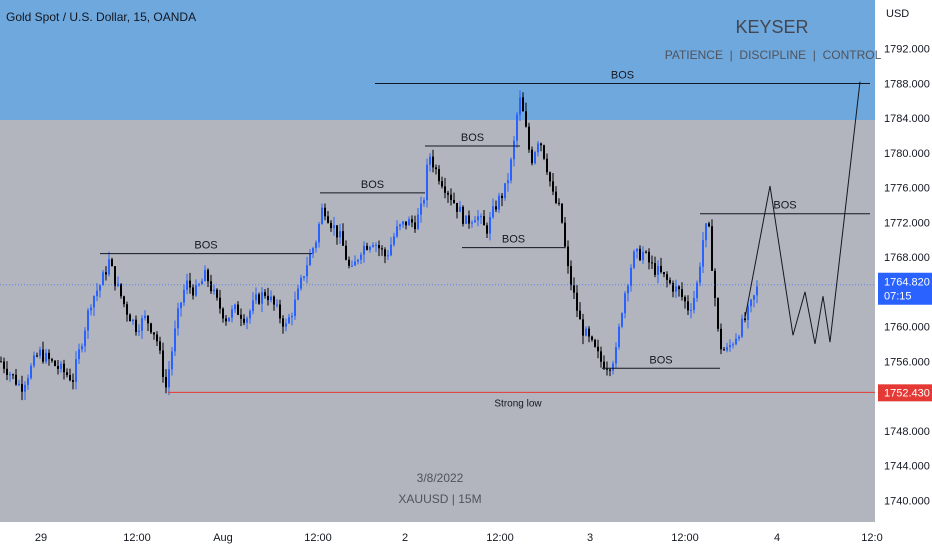 This screenshot has height=550, width=932. What do you see at coordinates (802, 213) in the screenshot?
I see `projection-path` at bounding box center [802, 213].